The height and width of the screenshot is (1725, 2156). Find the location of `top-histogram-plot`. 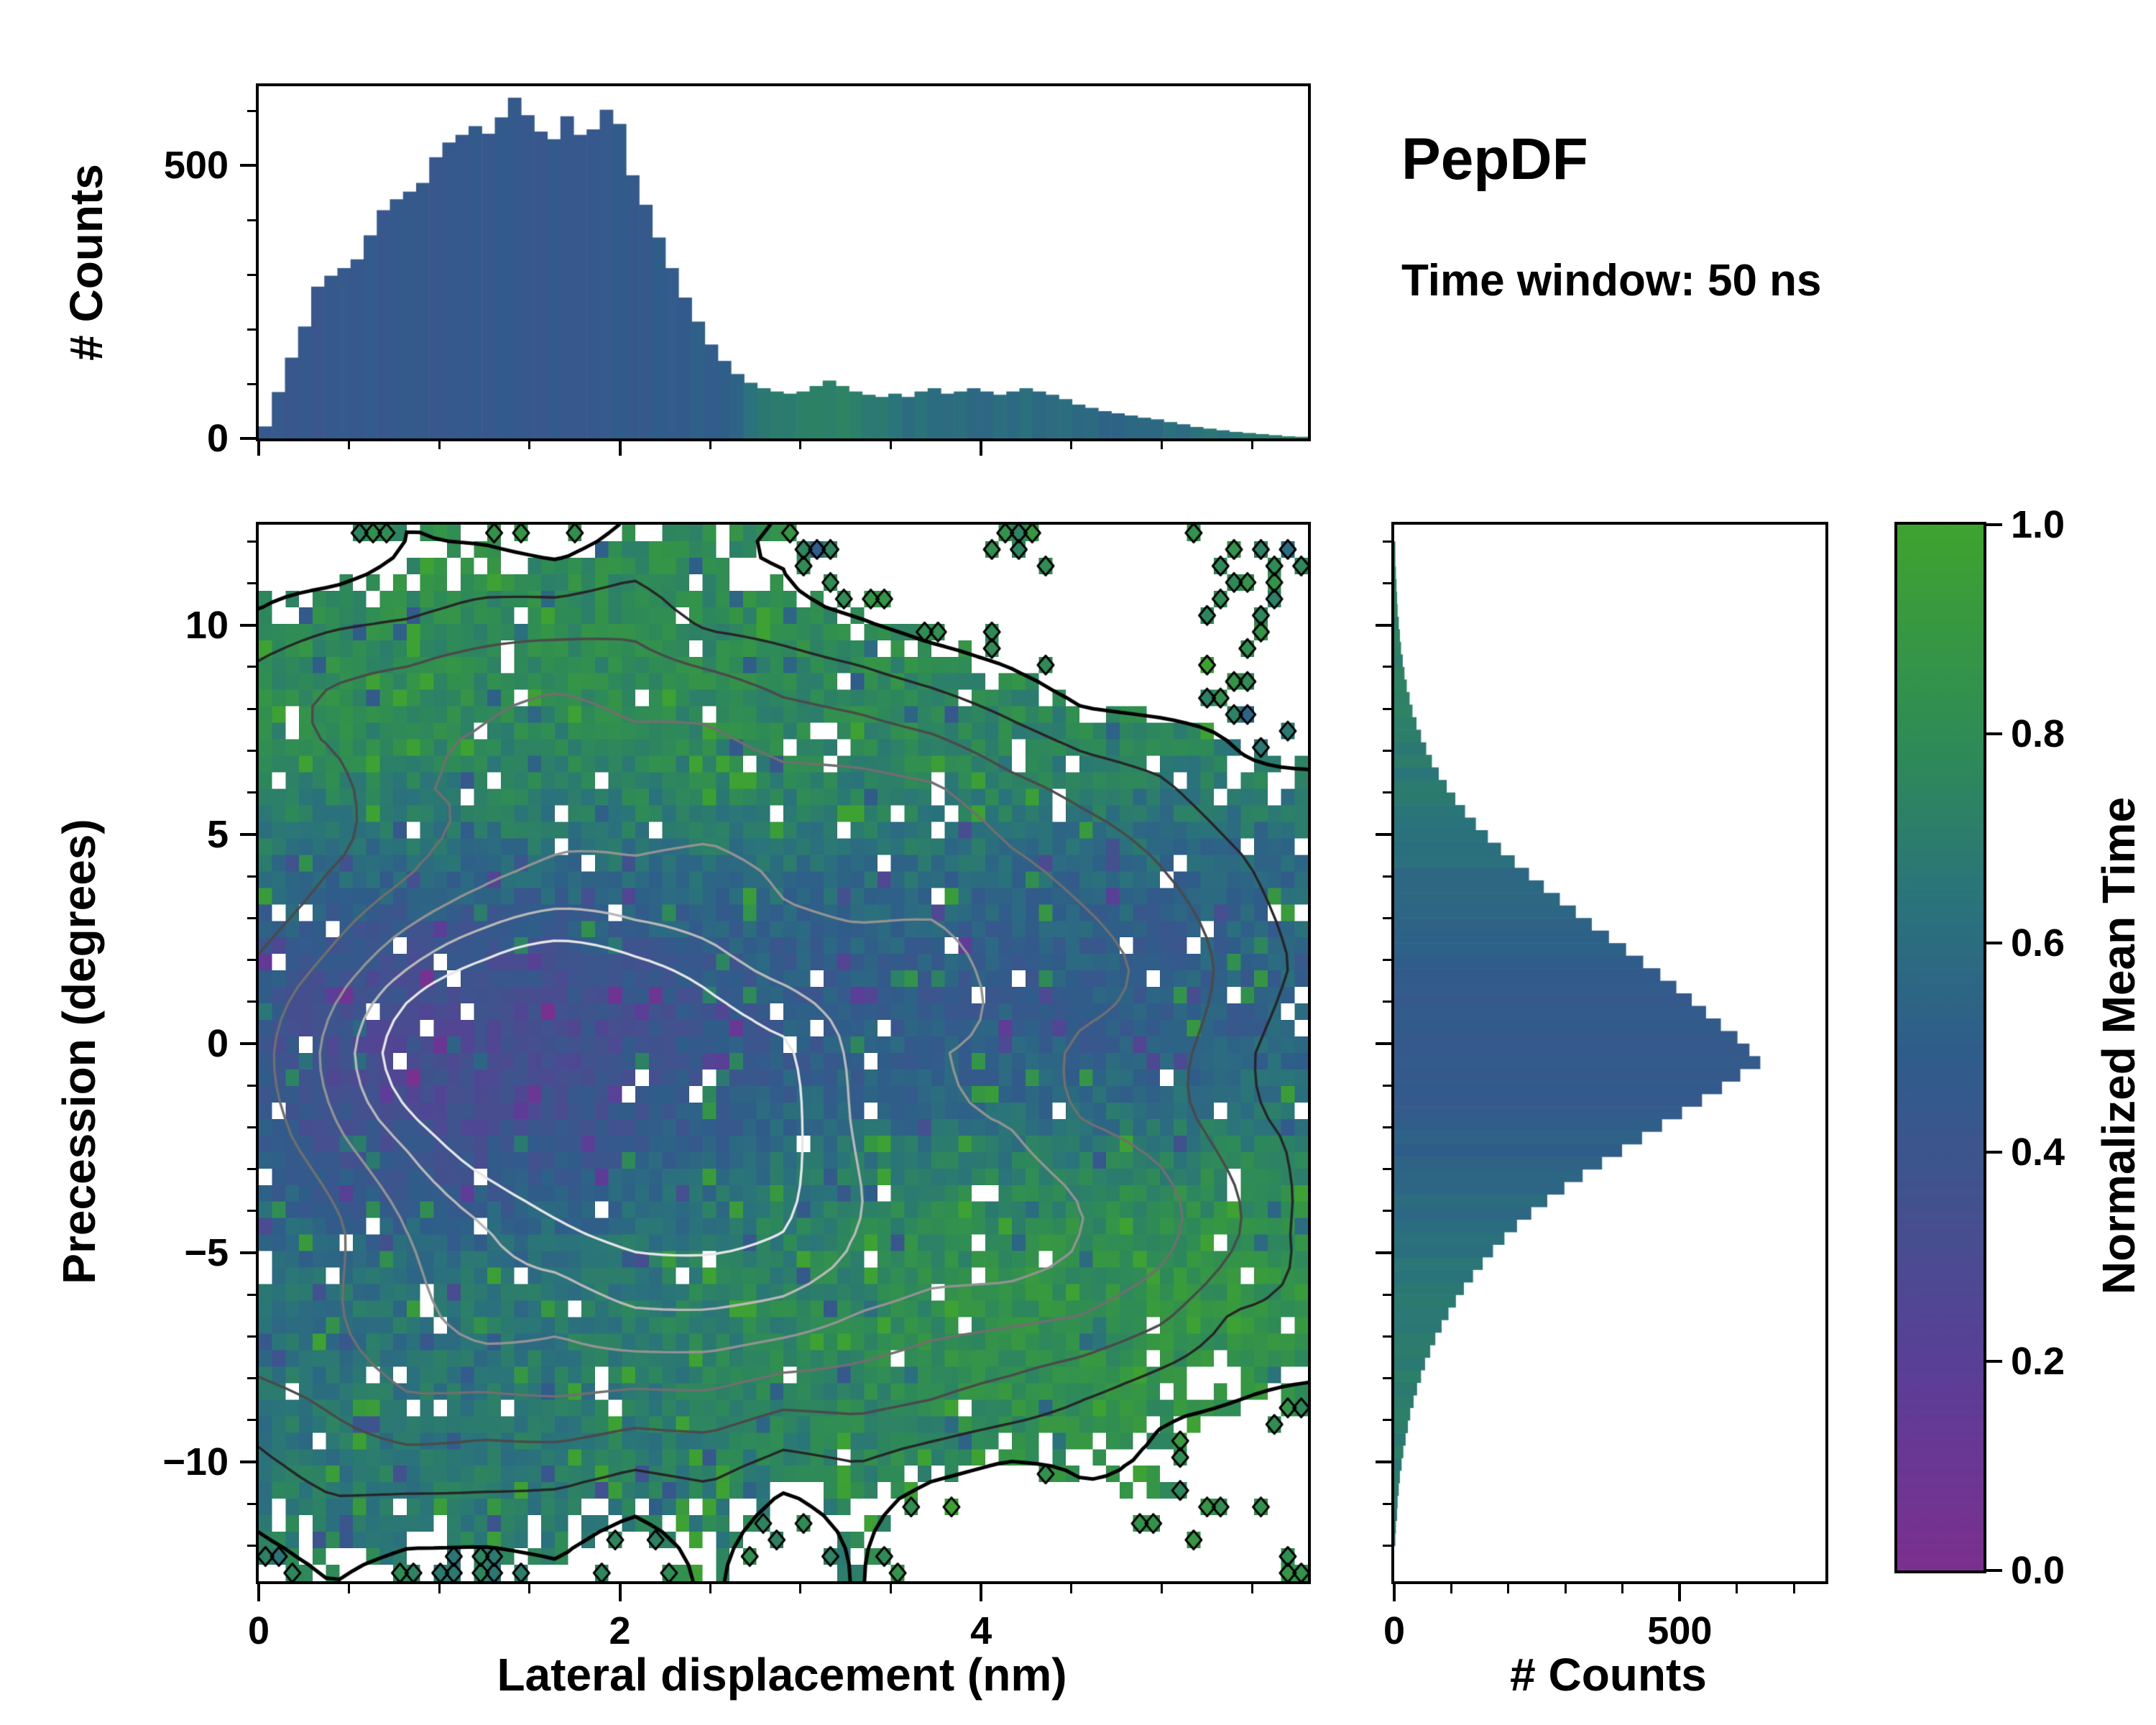

top-histogram-plot is located at coordinates (784, 262).